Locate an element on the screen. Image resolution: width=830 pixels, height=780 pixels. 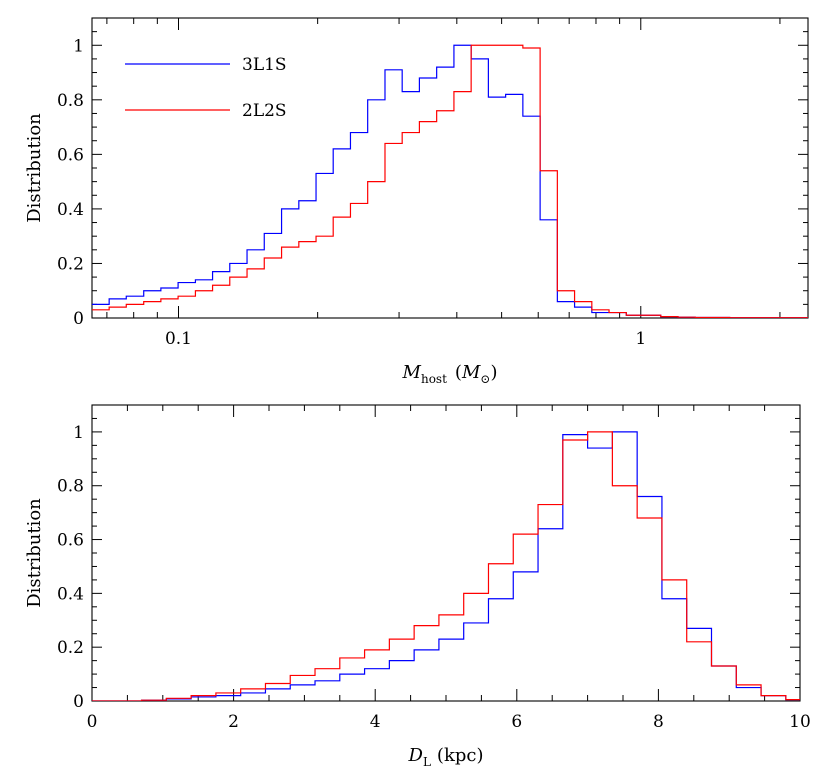
legend-label-3l1s: 3L1S is located at coordinates (264, 65).